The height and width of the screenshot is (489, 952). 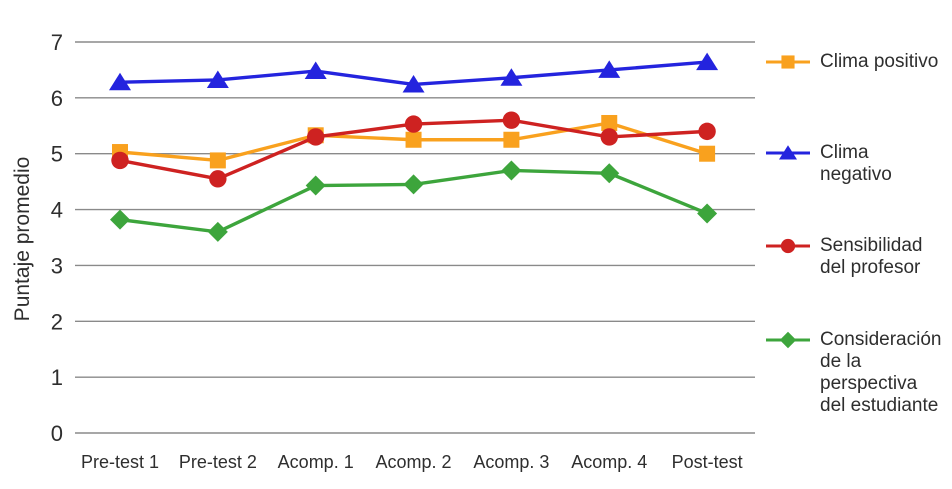 What do you see at coordinates (879, 61) in the screenshot?
I see `legend-label-clima-positivo: Clima positivo` at bounding box center [879, 61].